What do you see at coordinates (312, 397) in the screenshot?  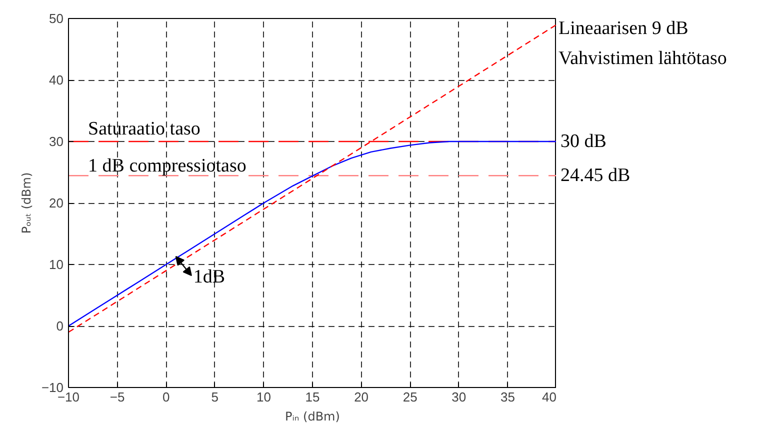 I see `x-tick-label: 15` at bounding box center [312, 397].